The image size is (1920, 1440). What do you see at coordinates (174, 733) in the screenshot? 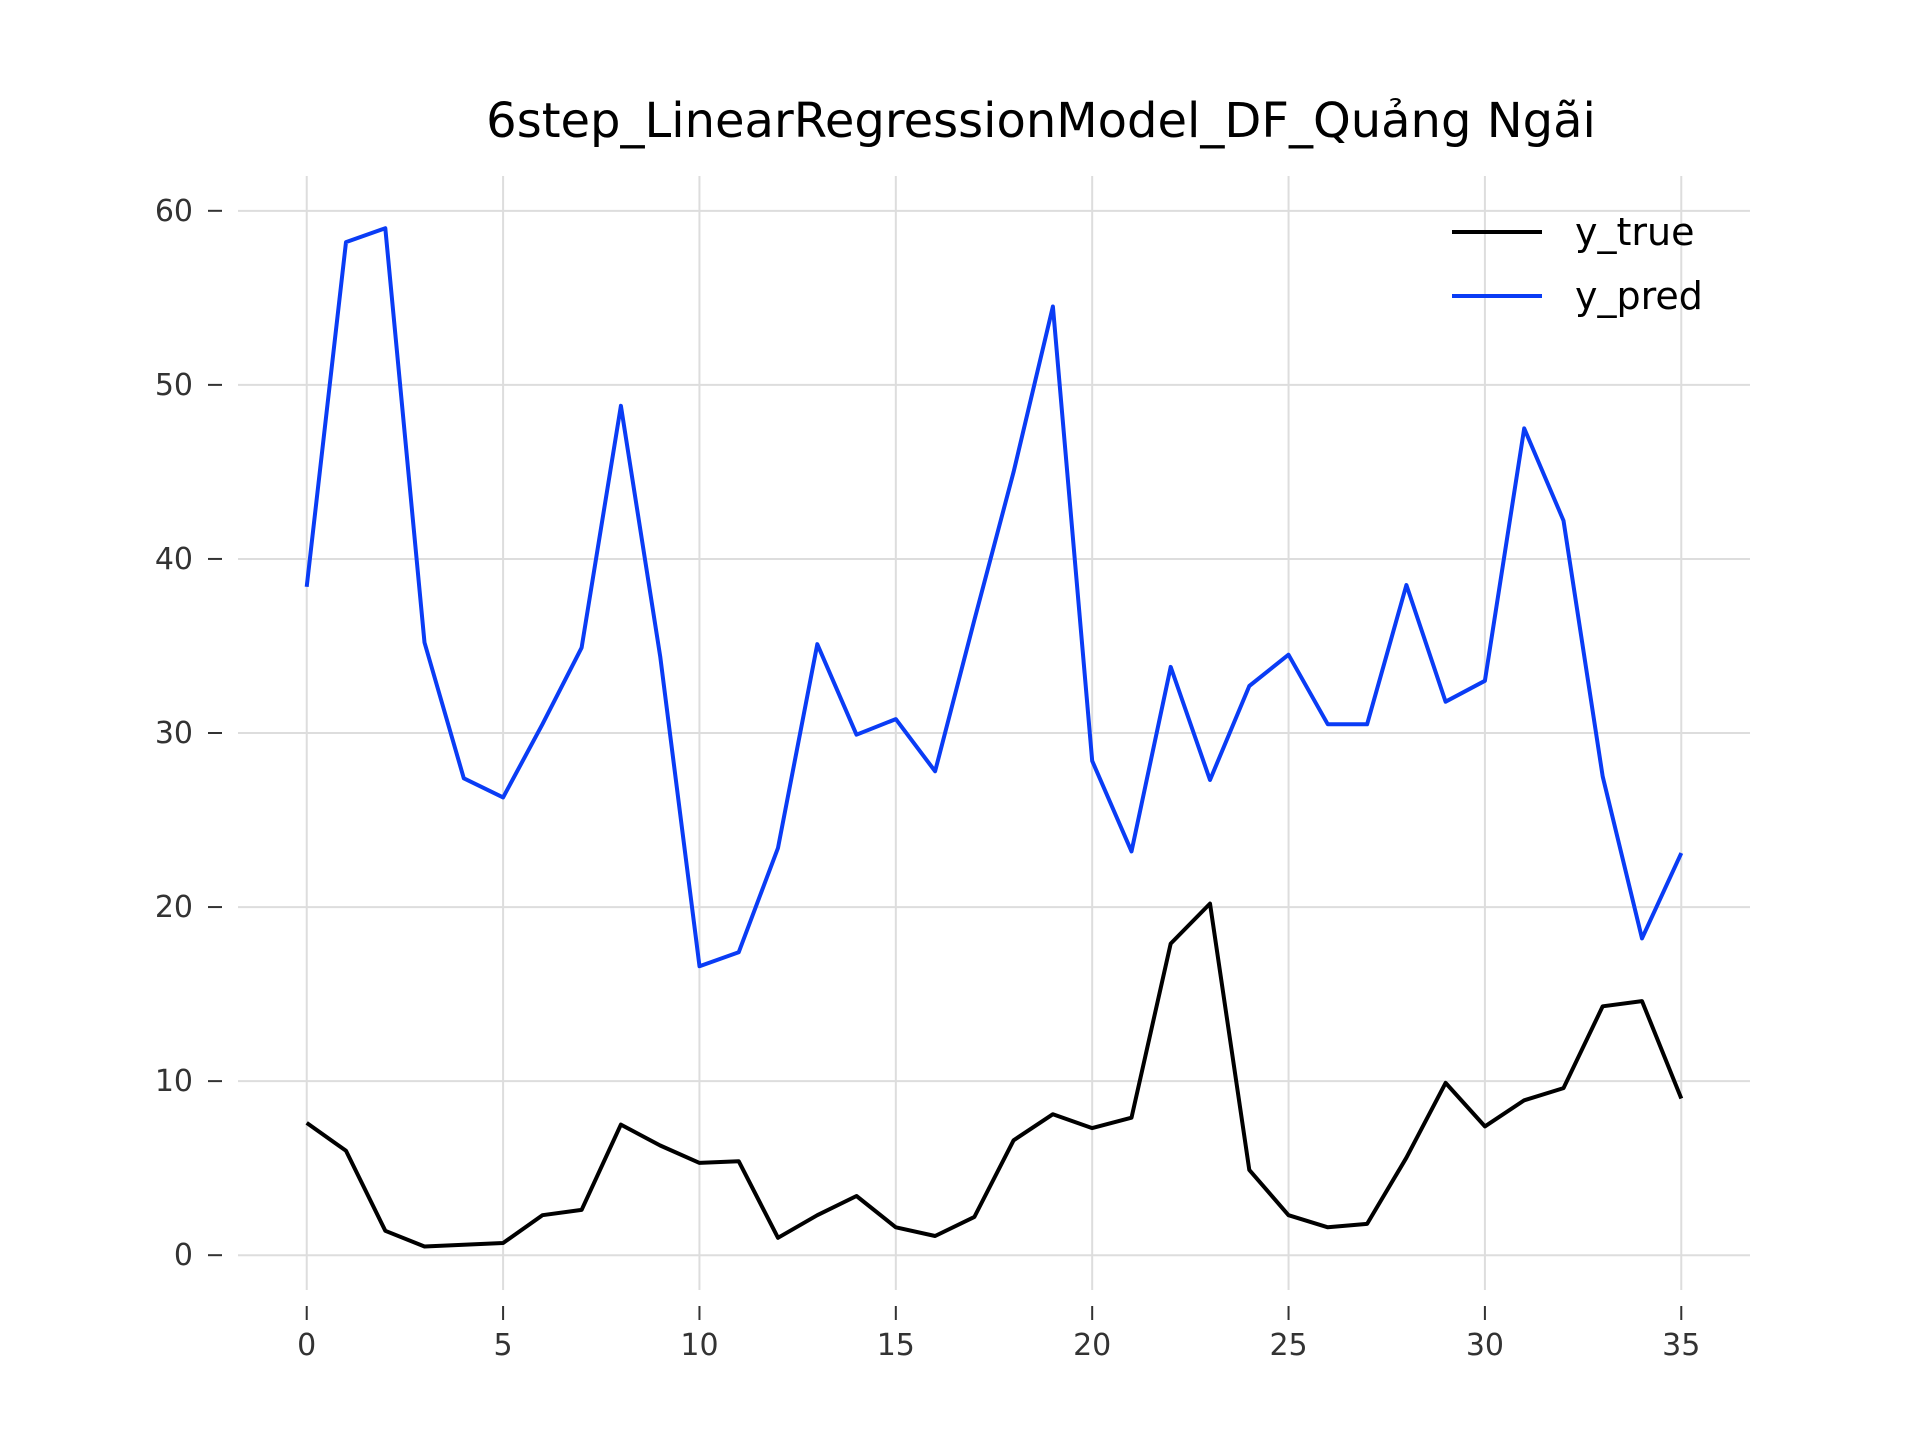
I see `y-tick-label: 30` at bounding box center [174, 733].